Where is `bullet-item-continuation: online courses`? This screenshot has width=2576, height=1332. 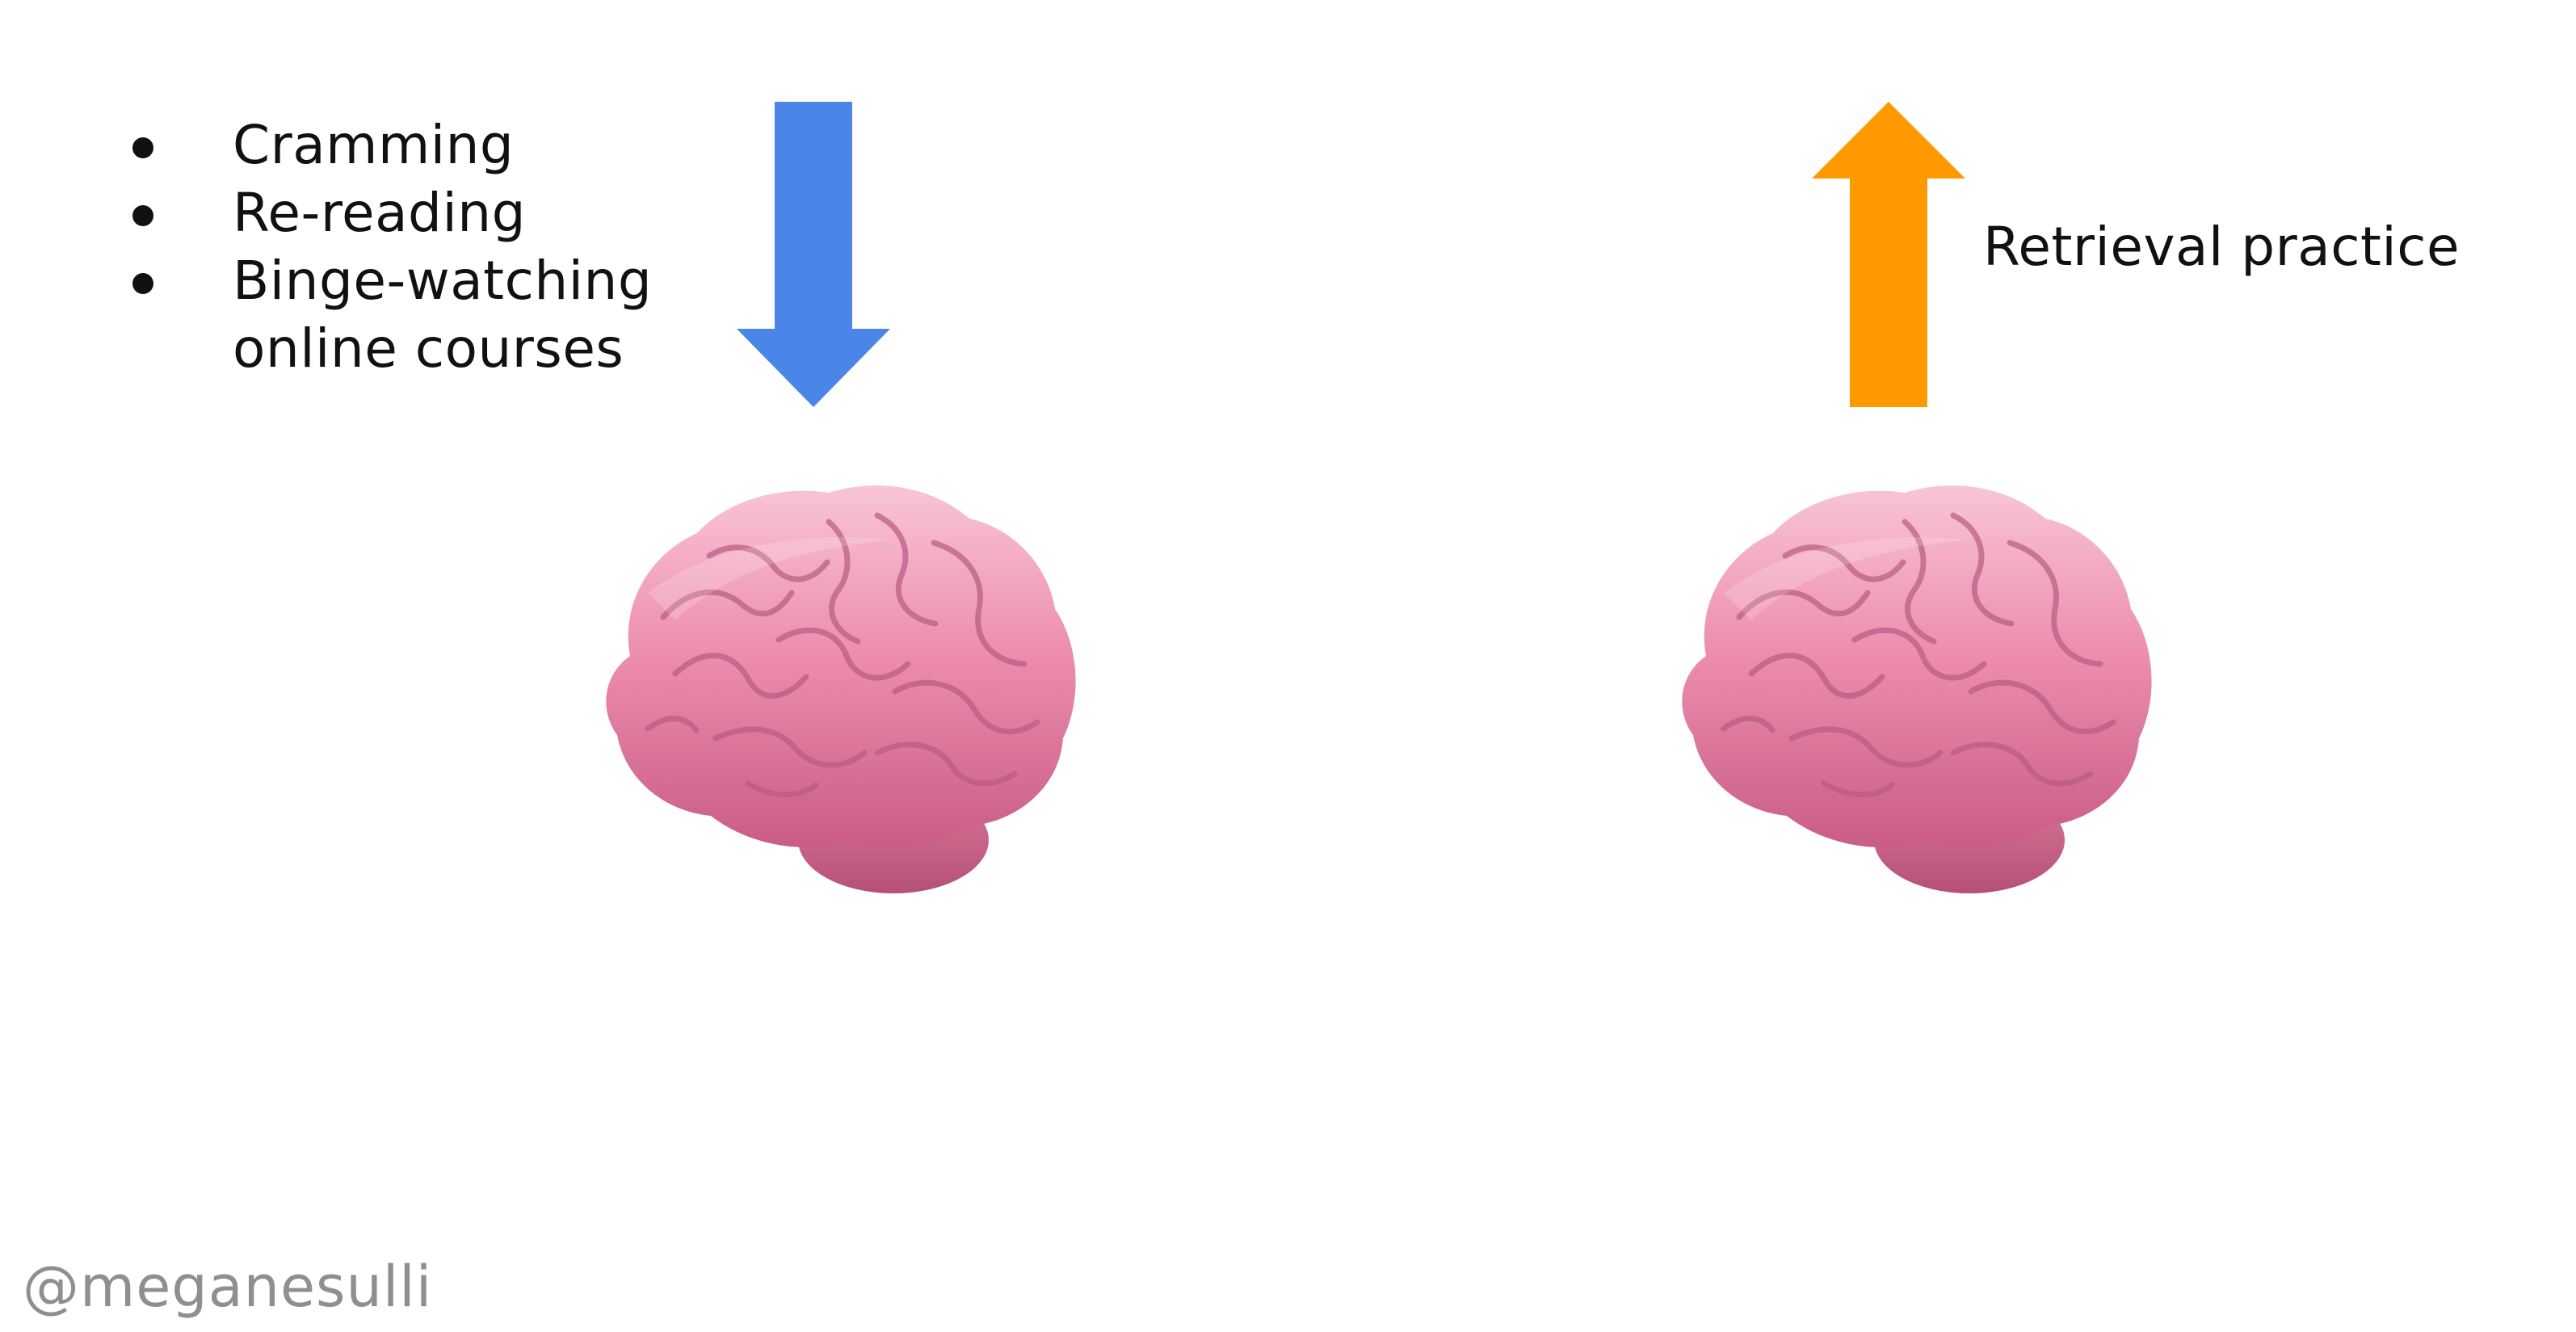 bullet-item-continuation: online courses is located at coordinates (420, 349).